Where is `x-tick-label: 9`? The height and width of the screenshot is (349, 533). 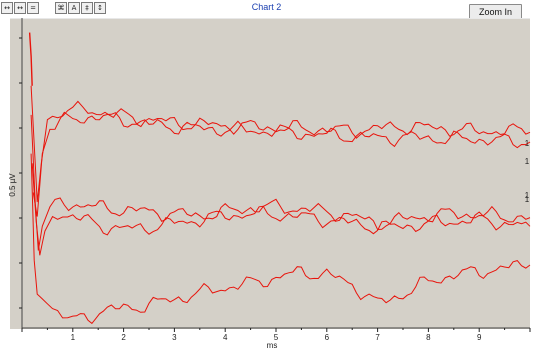
x-tick-label: 9 is located at coordinates (479, 337).